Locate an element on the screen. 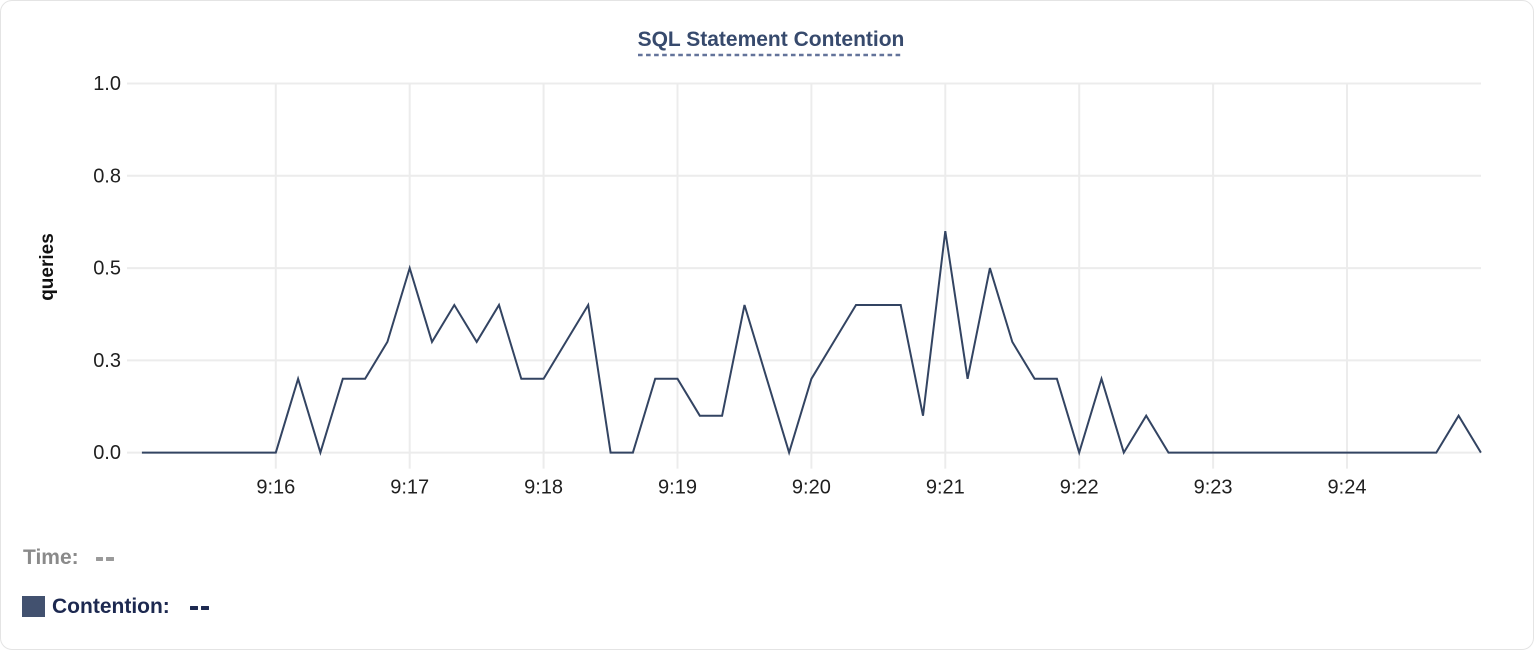  svg-text: 9:21 is located at coordinates (945, 488).